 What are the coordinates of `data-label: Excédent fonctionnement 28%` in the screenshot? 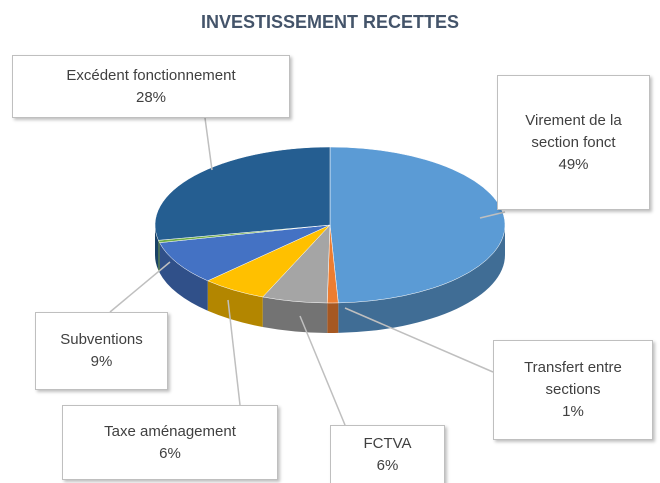 It's located at (151, 86).